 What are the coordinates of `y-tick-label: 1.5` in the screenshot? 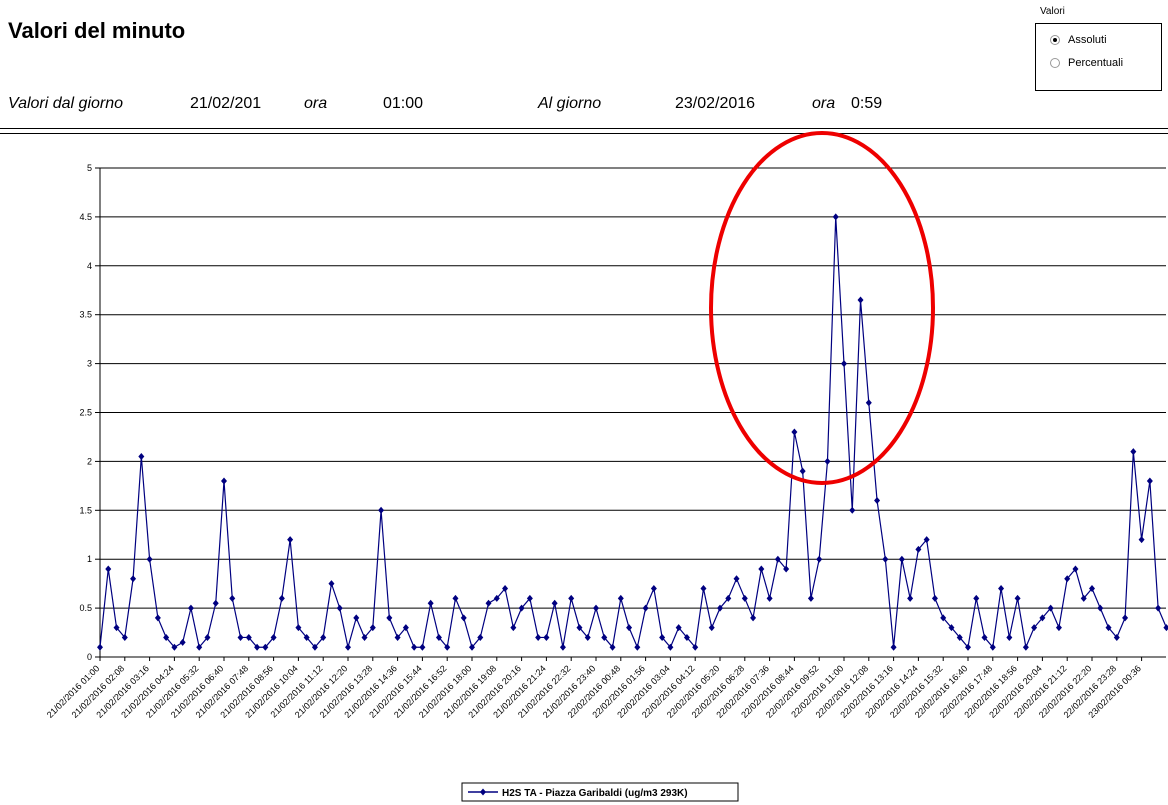 It's located at (85, 510).